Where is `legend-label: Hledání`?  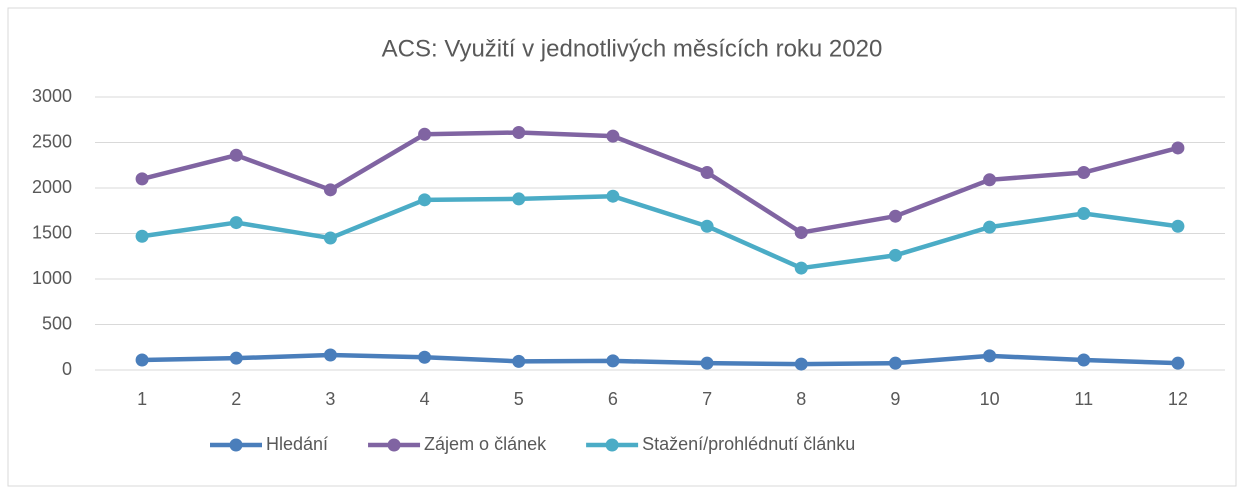 legend-label: Hledání is located at coordinates (297, 444).